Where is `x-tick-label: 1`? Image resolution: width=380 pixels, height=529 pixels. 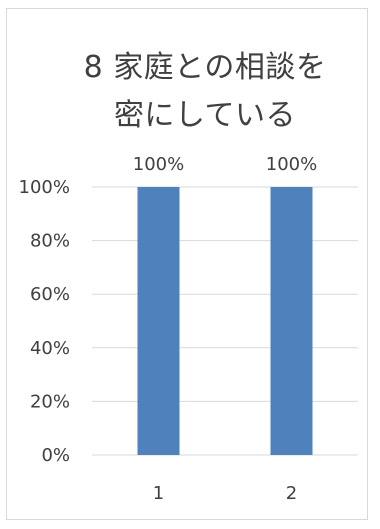 x-tick-label: 1 is located at coordinates (158, 493).